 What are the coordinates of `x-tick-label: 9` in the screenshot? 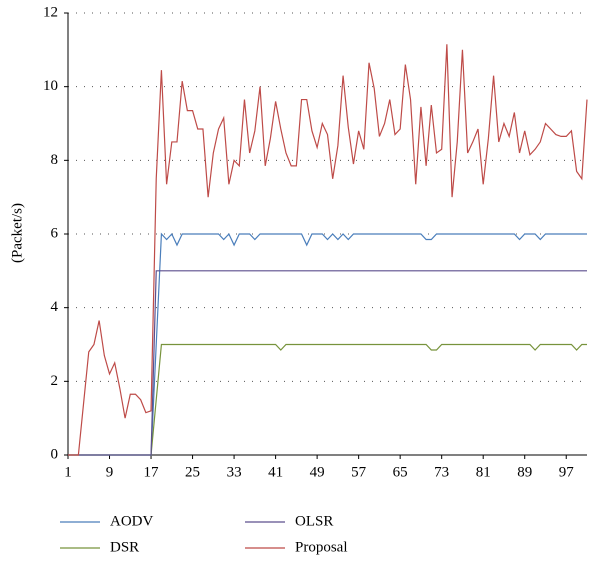 It's located at (110, 472).